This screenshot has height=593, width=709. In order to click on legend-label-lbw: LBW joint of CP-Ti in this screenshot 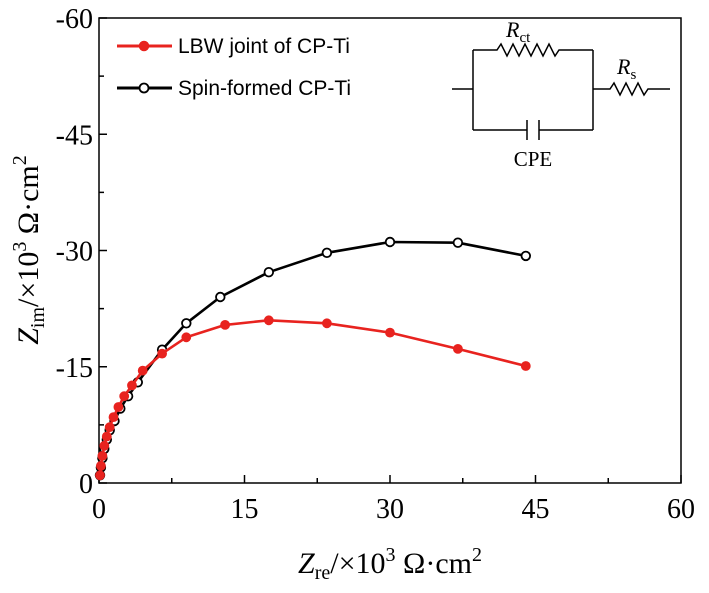, I will do `click(264, 46)`.